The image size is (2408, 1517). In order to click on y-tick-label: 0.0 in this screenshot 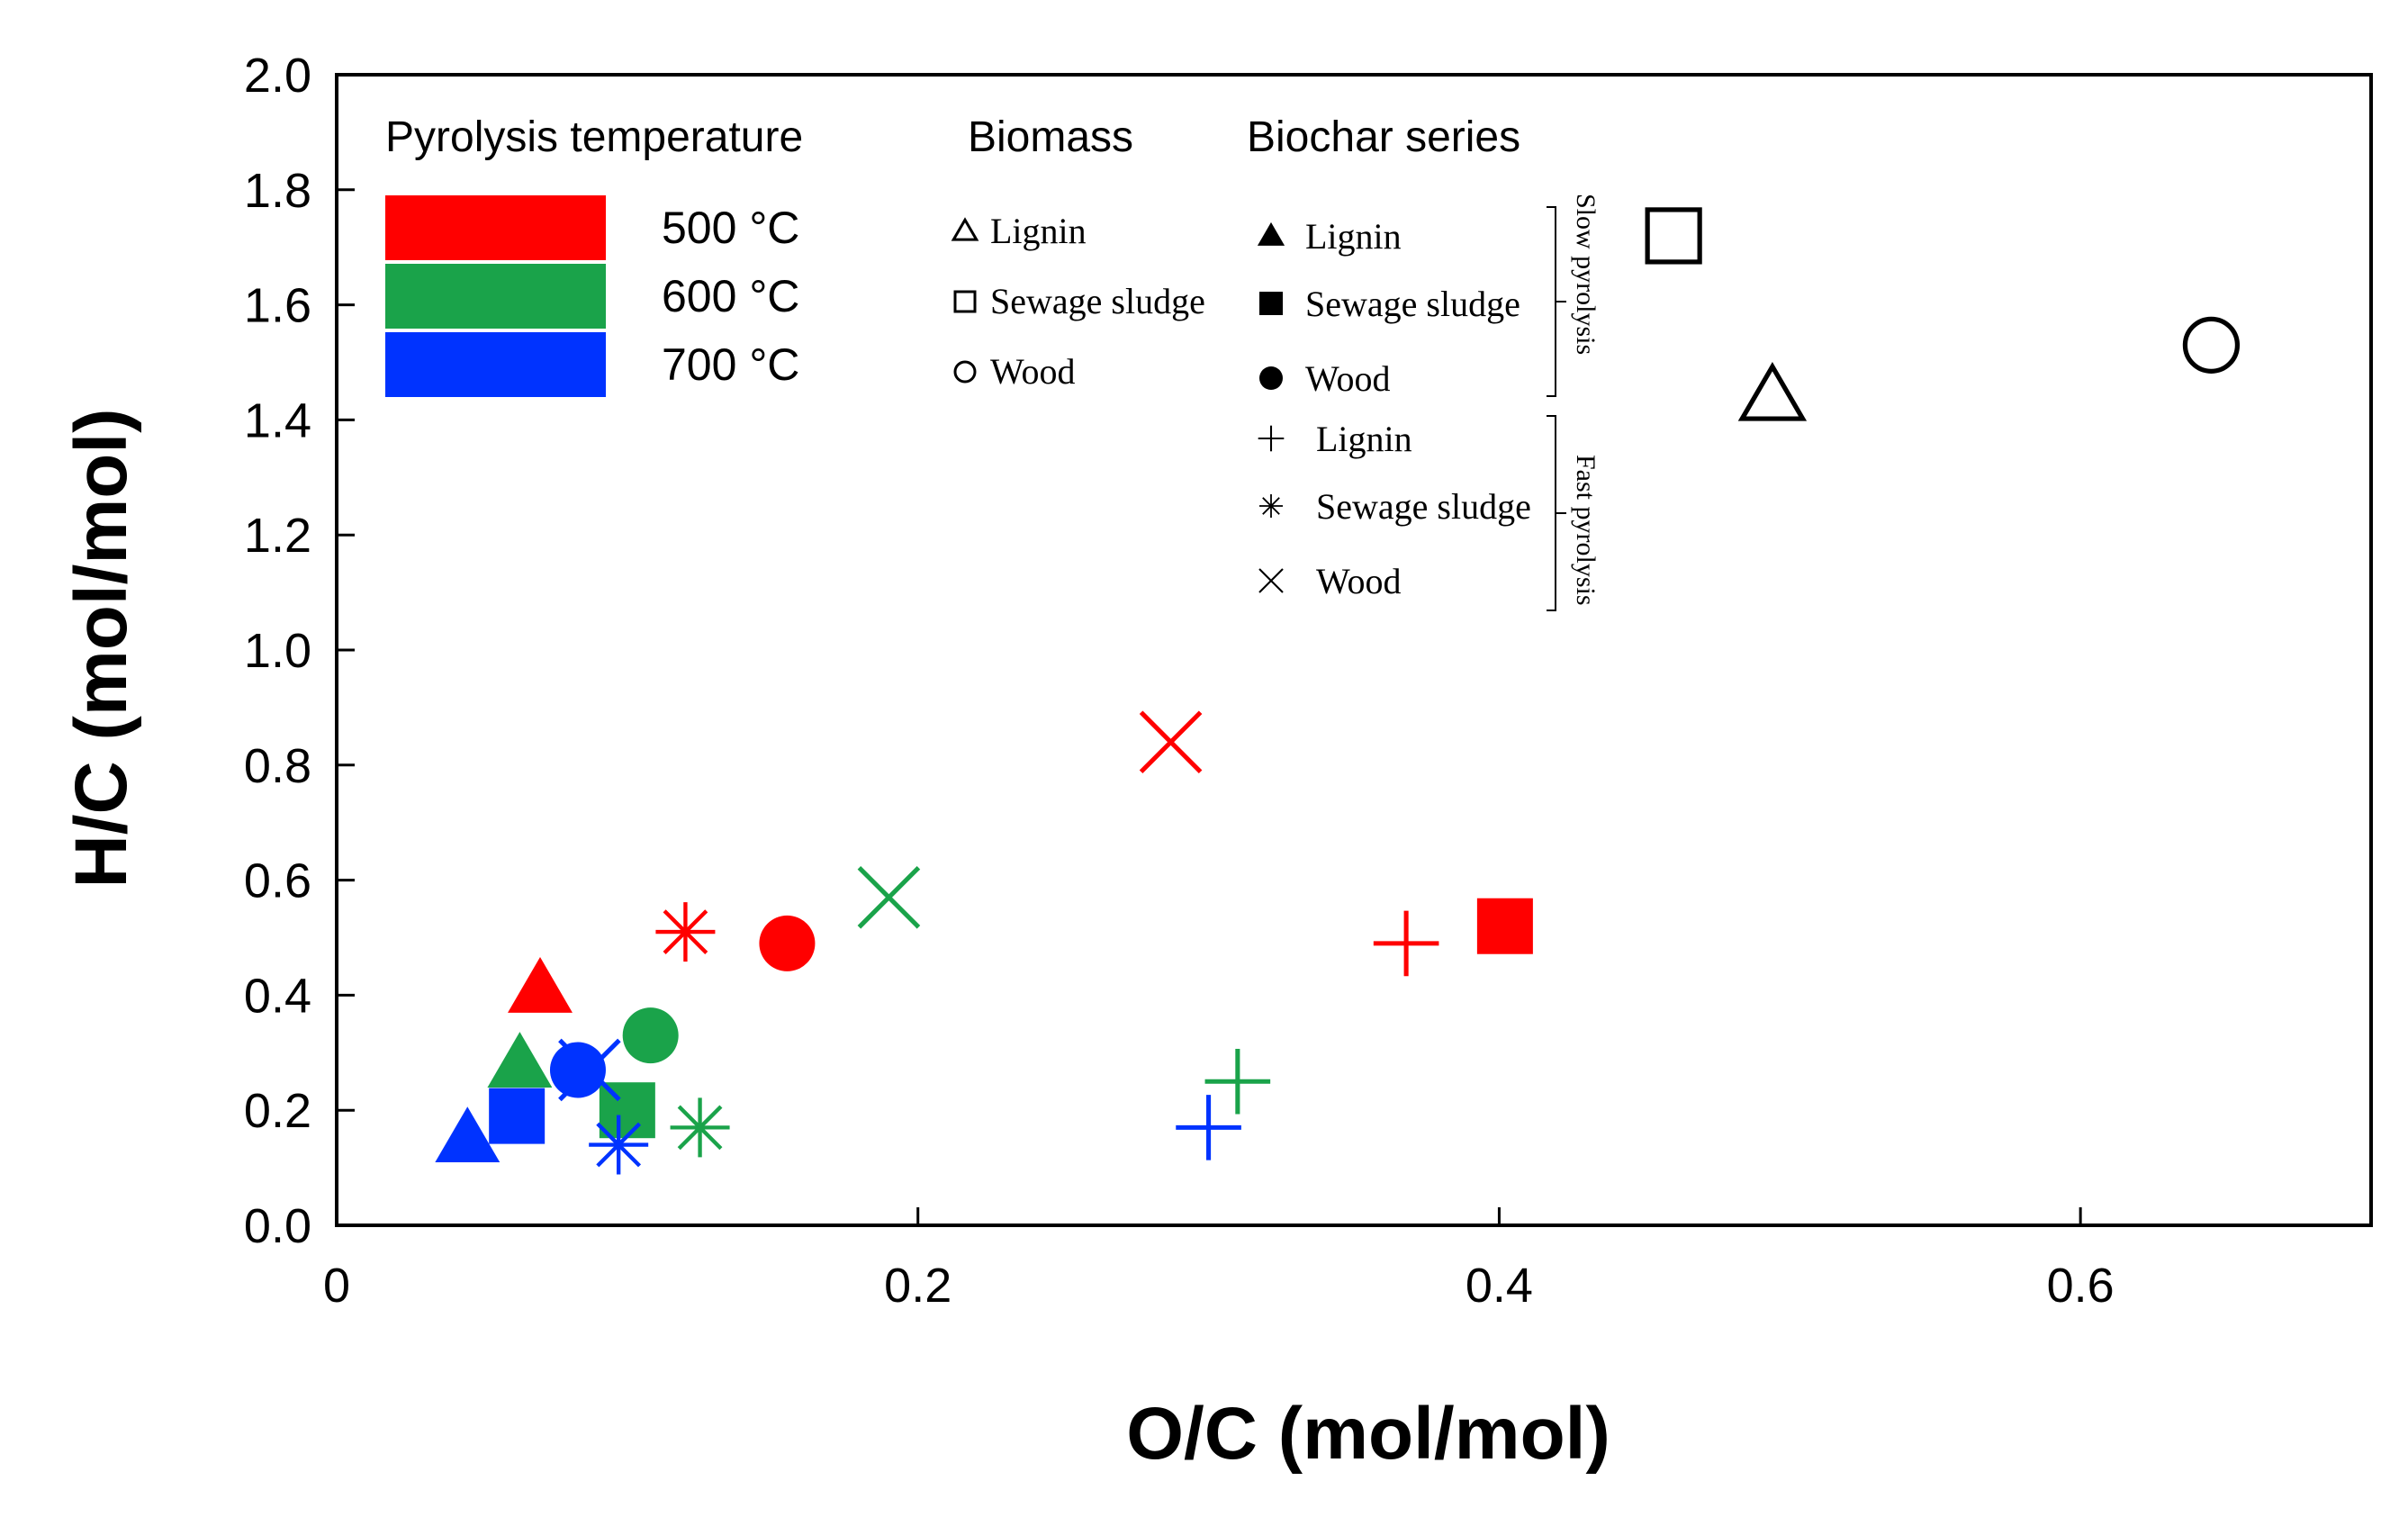, I will do `click(277, 1226)`.